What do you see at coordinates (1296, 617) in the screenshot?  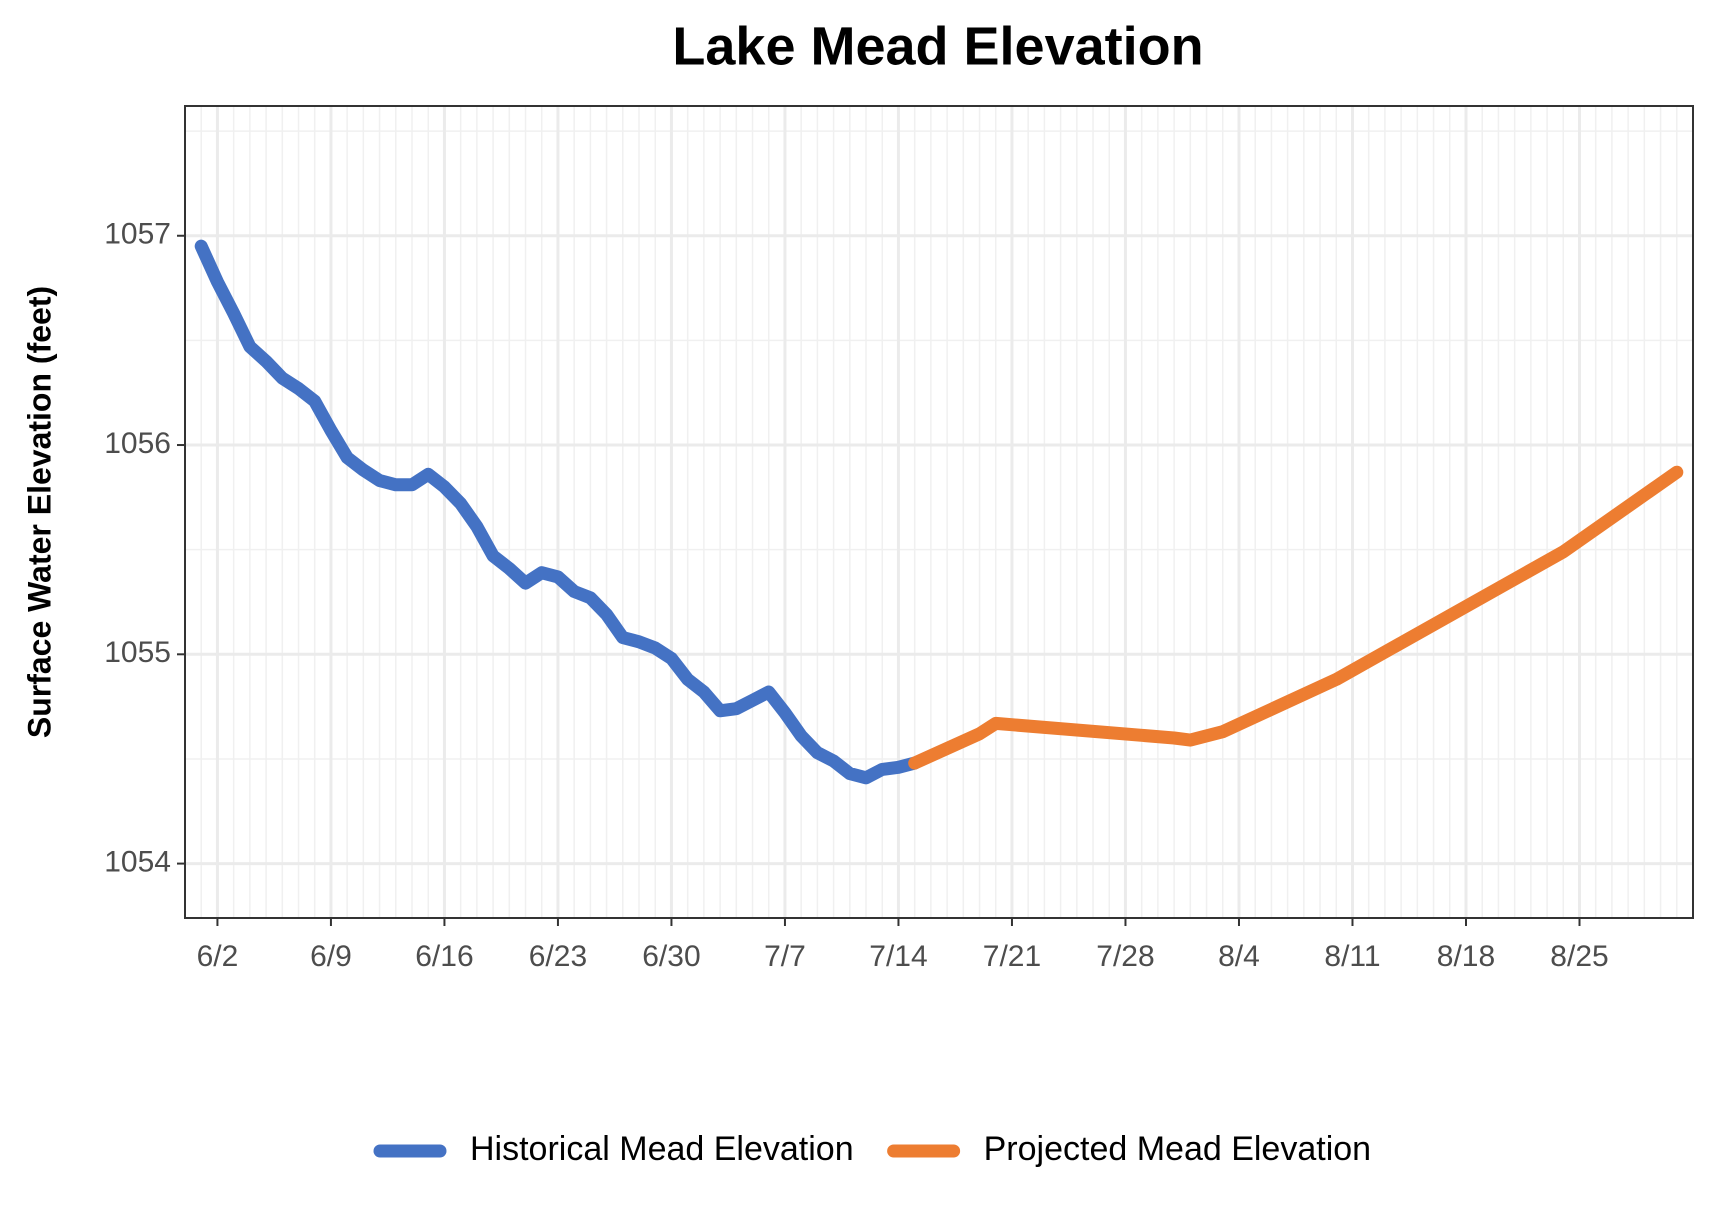 I see `data-line` at bounding box center [1296, 617].